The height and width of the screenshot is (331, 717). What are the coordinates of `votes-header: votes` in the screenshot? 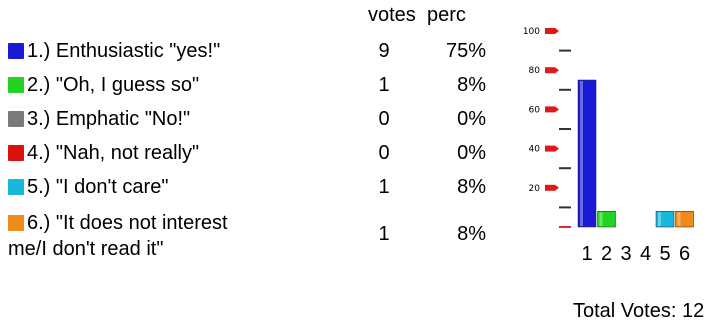 It's located at (392, 15).